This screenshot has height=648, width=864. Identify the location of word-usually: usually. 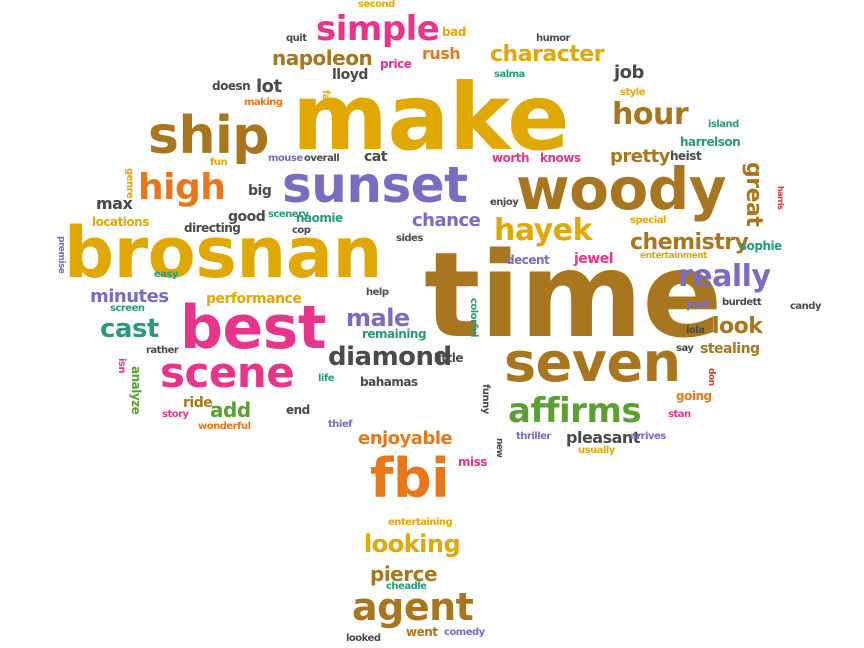
(596, 450).